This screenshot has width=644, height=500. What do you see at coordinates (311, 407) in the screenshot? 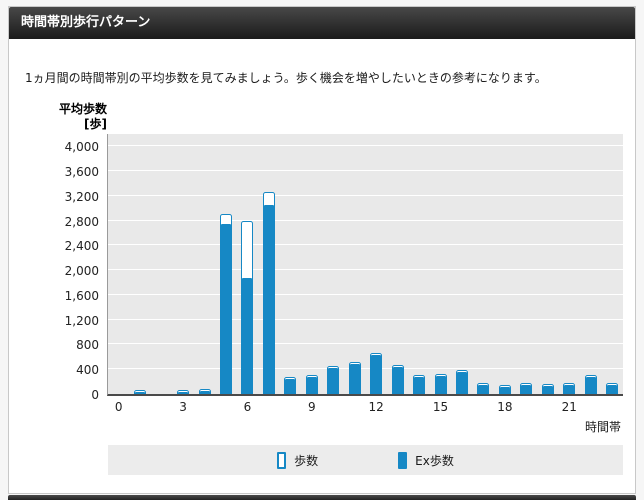
I see `x-tick-label: 9` at bounding box center [311, 407].